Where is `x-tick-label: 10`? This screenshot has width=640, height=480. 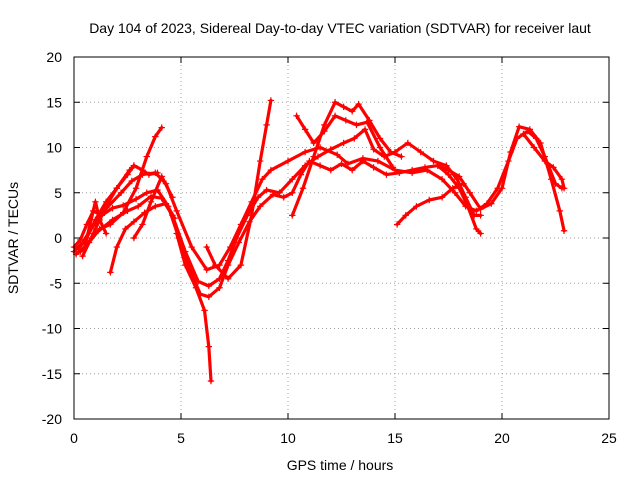
x-tick-label: 10 is located at coordinates (288, 438).